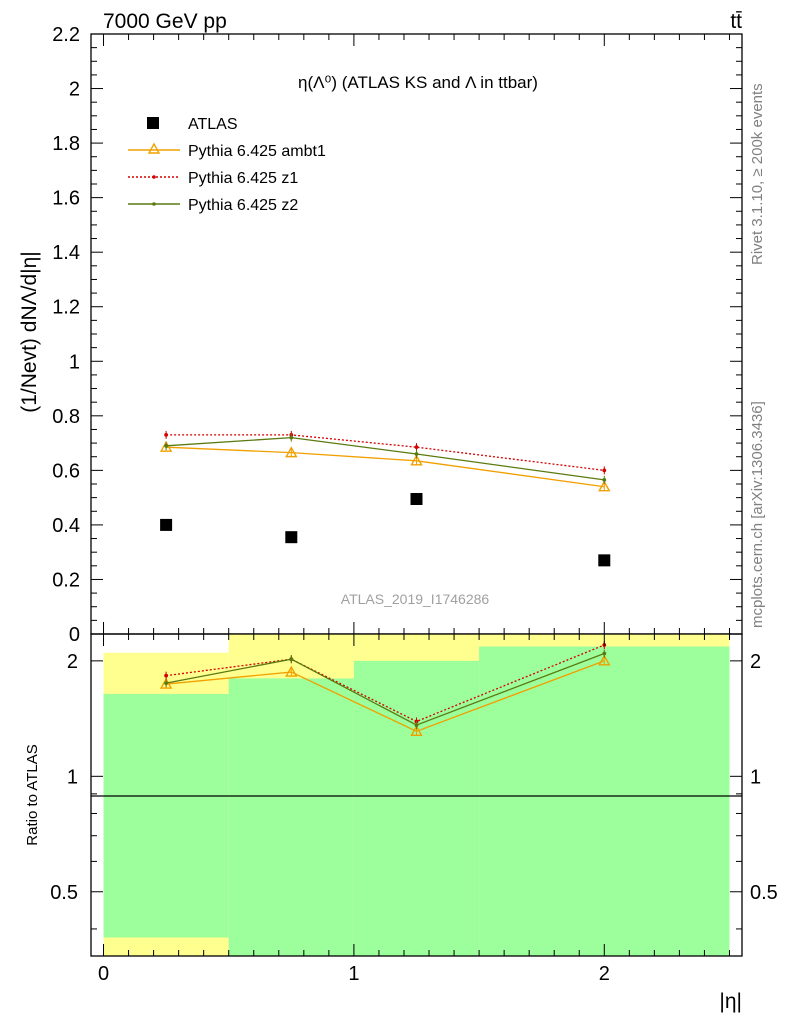 This screenshot has height=1024, width=786. I want to click on legend-marker-atlas, so click(153, 123).